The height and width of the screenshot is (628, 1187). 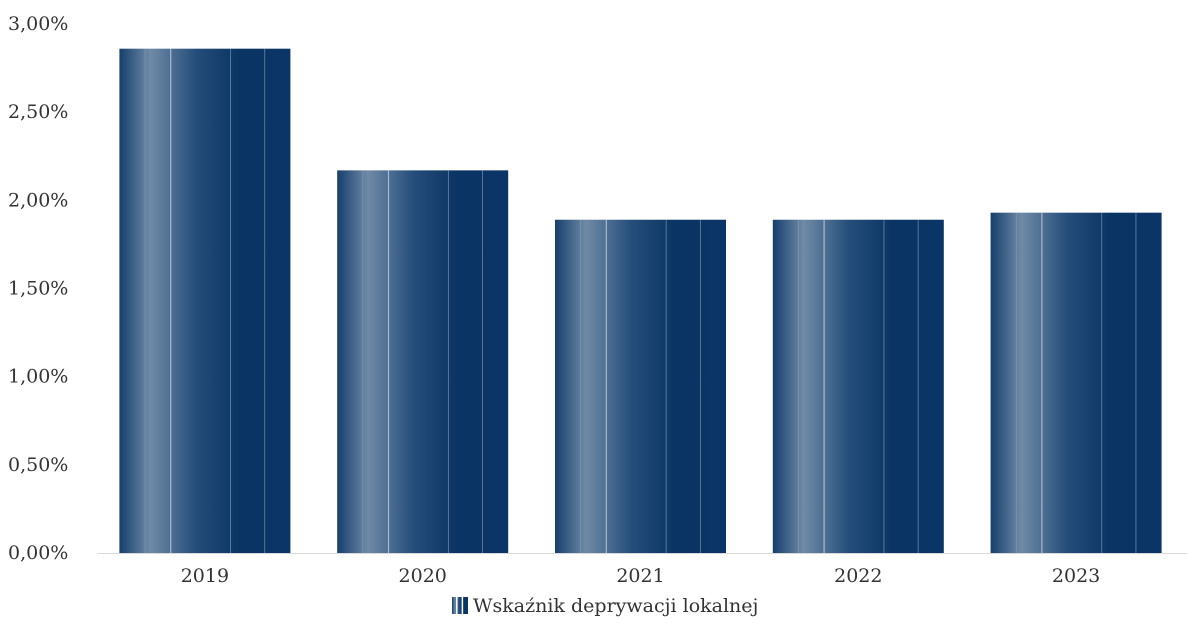 I want to click on bar-2022, so click(x=858, y=386).